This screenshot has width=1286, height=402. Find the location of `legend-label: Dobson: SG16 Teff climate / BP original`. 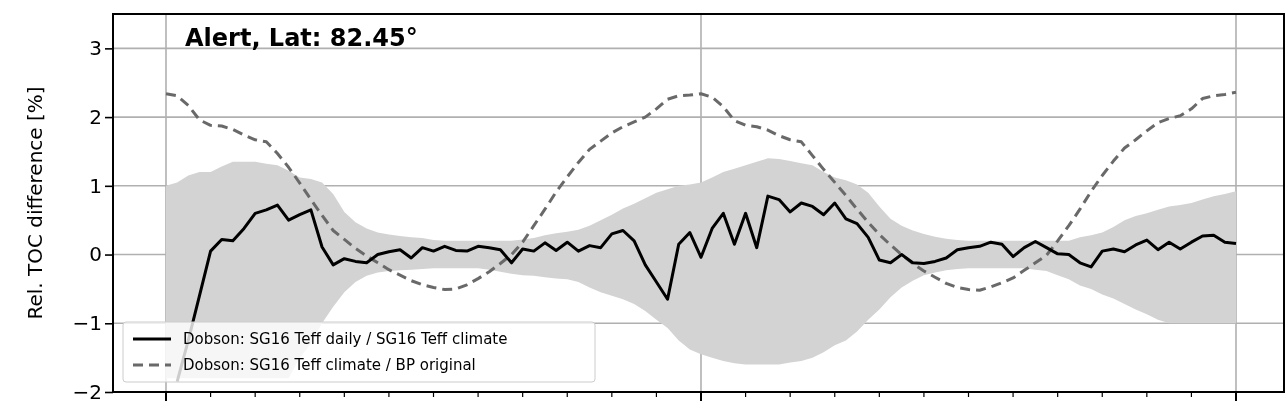

legend-label: Dobson: SG16 Teff climate / BP original is located at coordinates (329, 365).